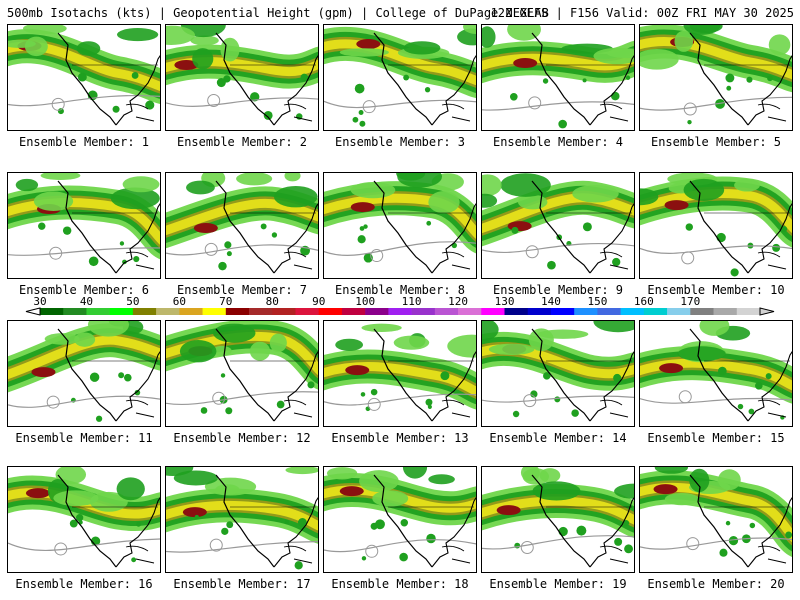 This screenshot has height=600, width=800. What do you see at coordinates (84, 584) in the screenshot?
I see `ensemble-member-label: Ensemble Member: 16` at bounding box center [84, 584].